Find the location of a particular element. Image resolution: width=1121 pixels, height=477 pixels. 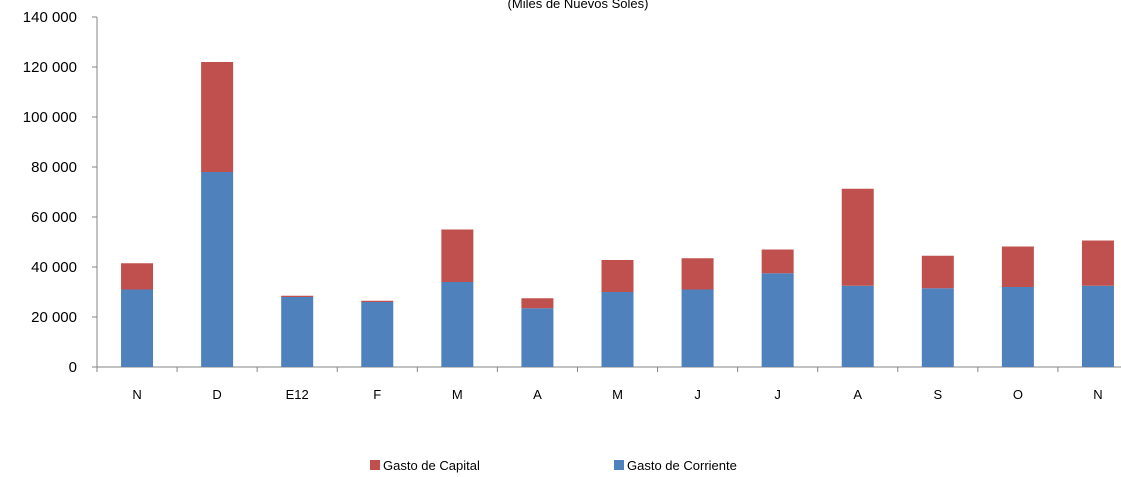

x-axis: N D E12 F M A M J J A S O N is located at coordinates (608, 384).